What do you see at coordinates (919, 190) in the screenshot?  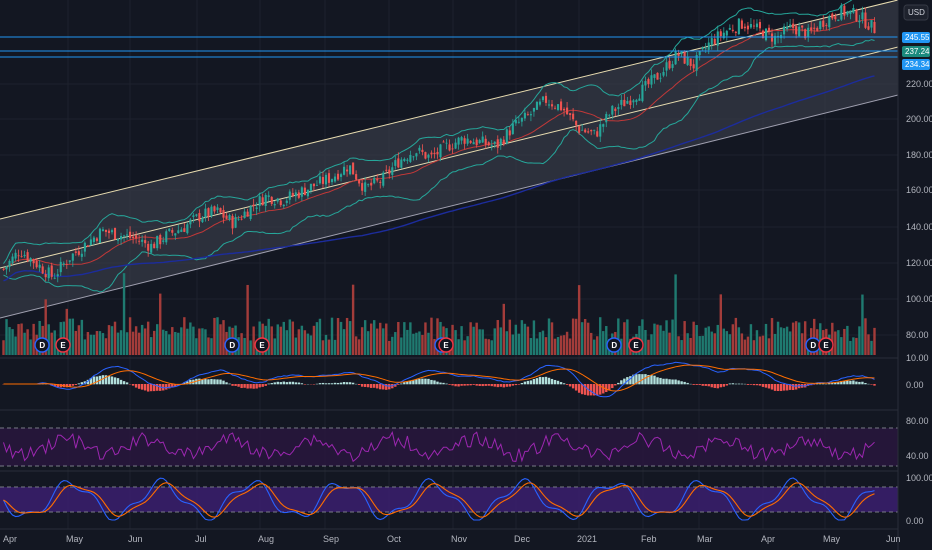 I see `price-tick: 160.00` at bounding box center [919, 190].